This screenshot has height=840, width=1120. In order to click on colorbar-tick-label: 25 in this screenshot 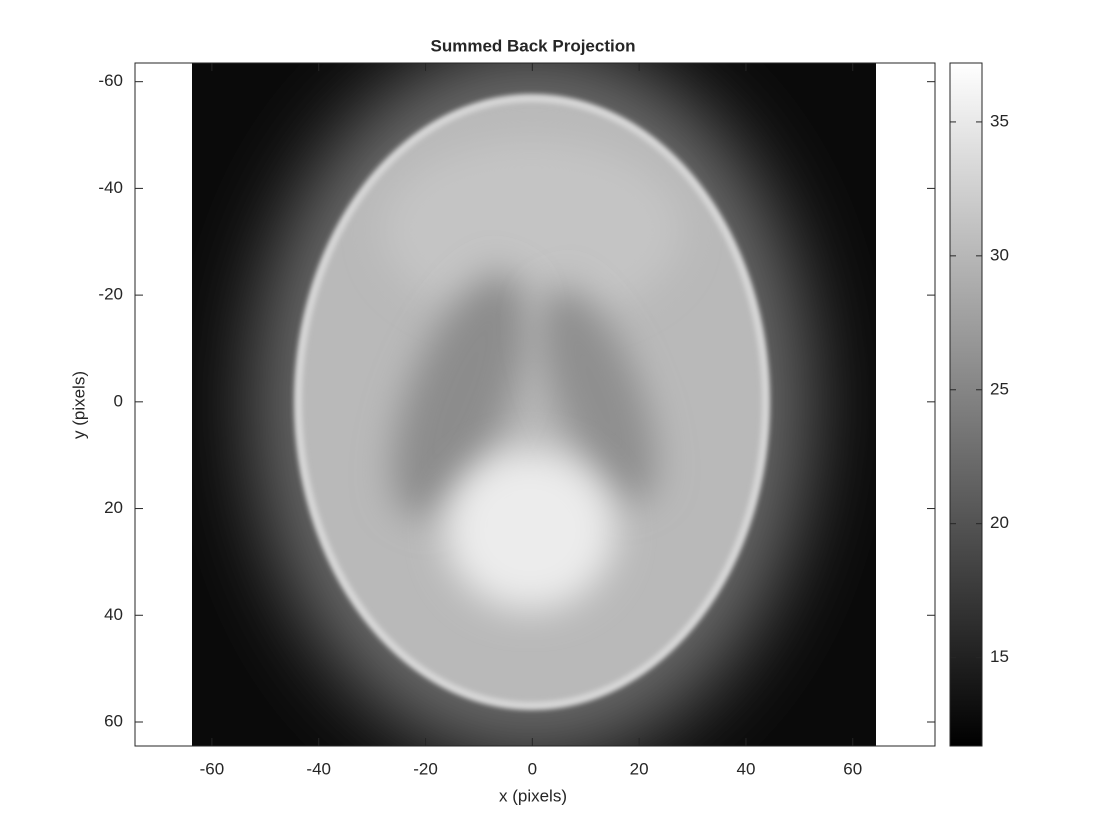, I will do `click(999, 388)`.